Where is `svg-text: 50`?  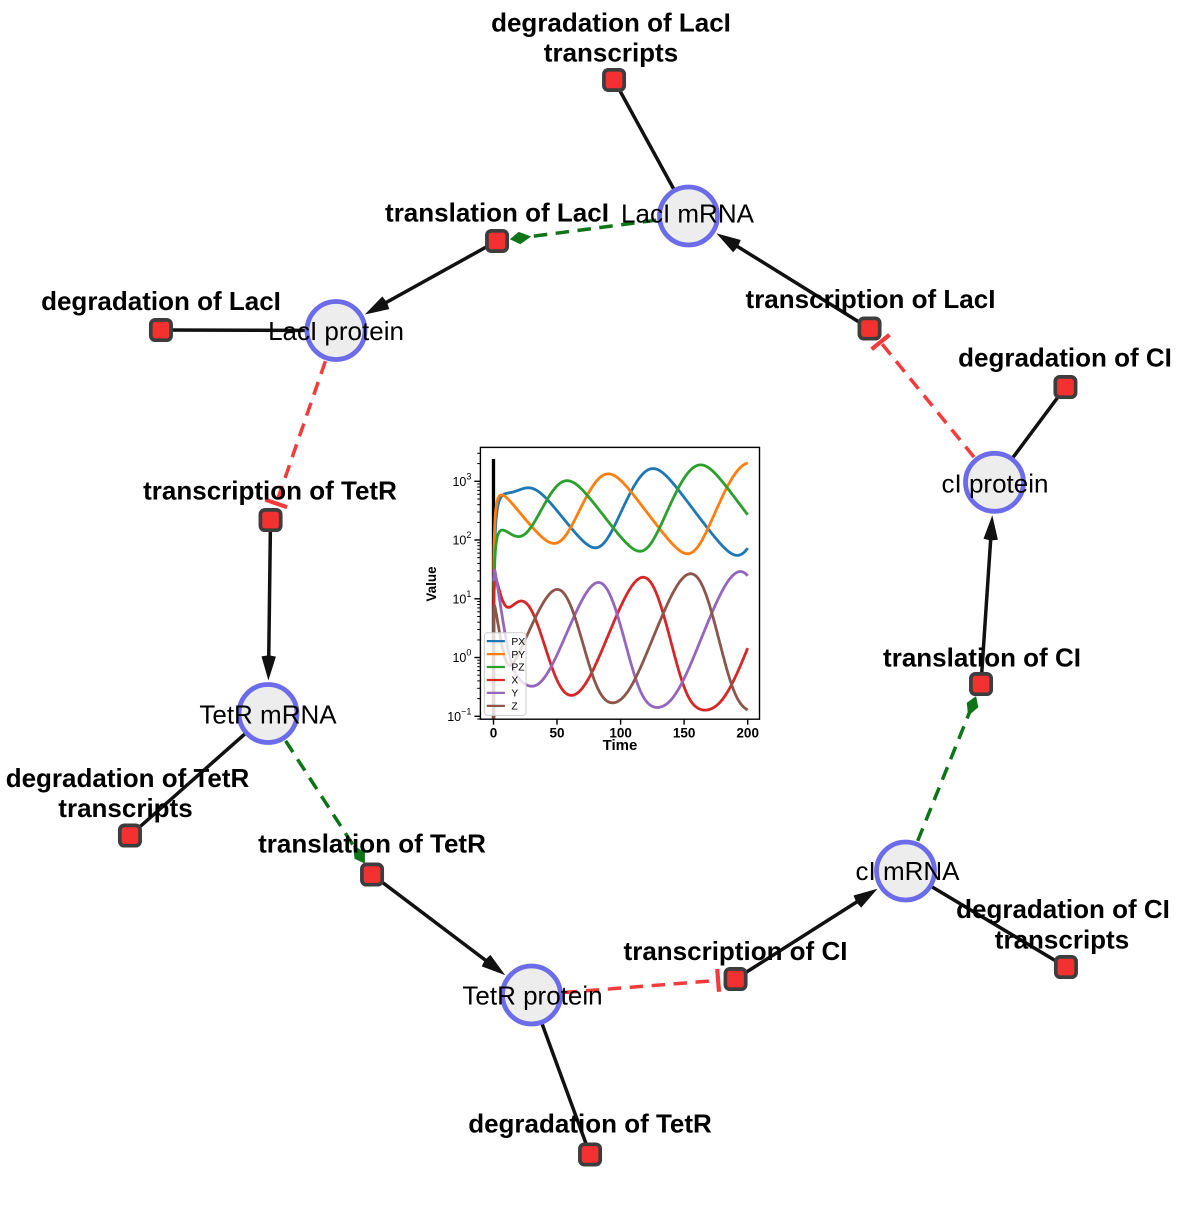 svg-text: 50 is located at coordinates (556, 733).